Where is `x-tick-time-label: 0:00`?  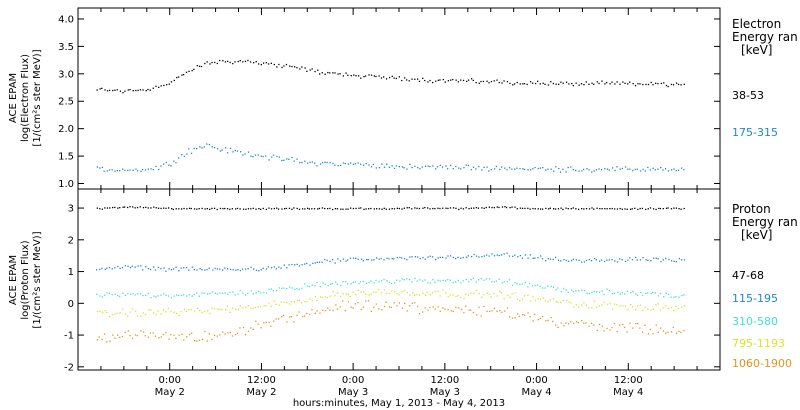
x-tick-time-label: 0:00 is located at coordinates (353, 380).